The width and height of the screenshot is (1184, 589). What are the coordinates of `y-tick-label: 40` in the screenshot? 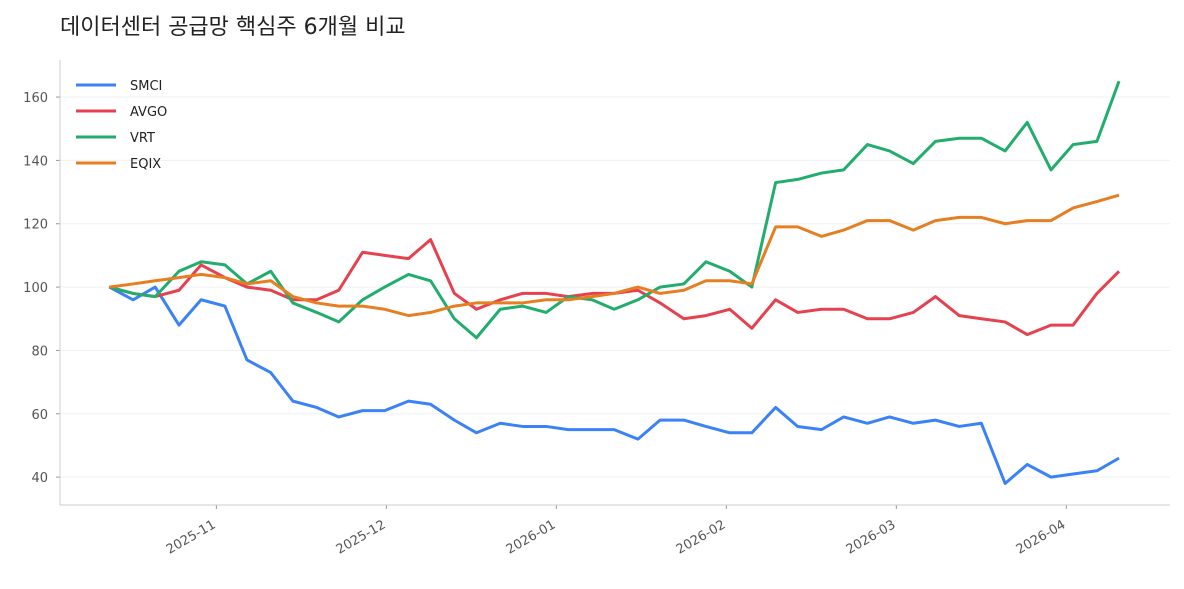 It's located at (39, 478).